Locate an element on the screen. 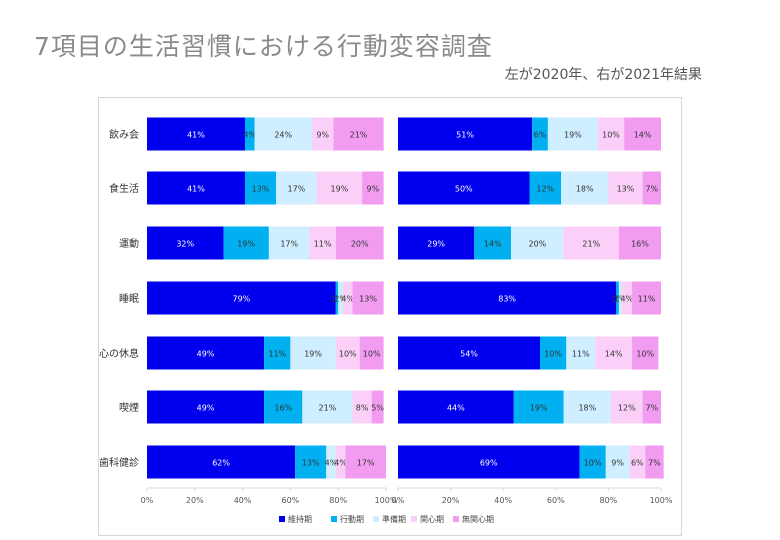 The height and width of the screenshot is (540, 780). category-label: 睡眠 is located at coordinates (129, 298).